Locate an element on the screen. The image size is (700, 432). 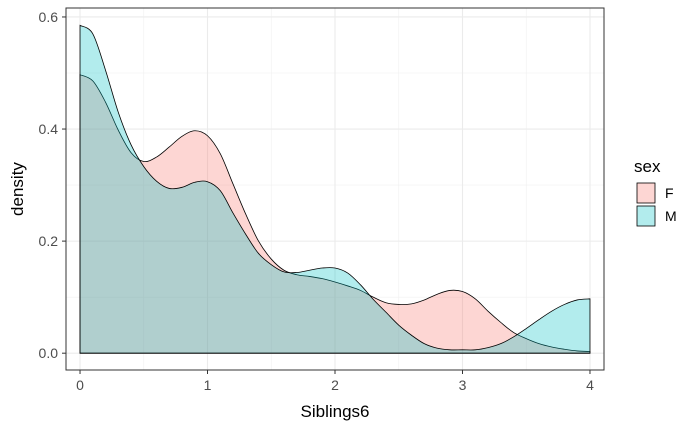
y-axis-title: density is located at coordinates (17, 189).